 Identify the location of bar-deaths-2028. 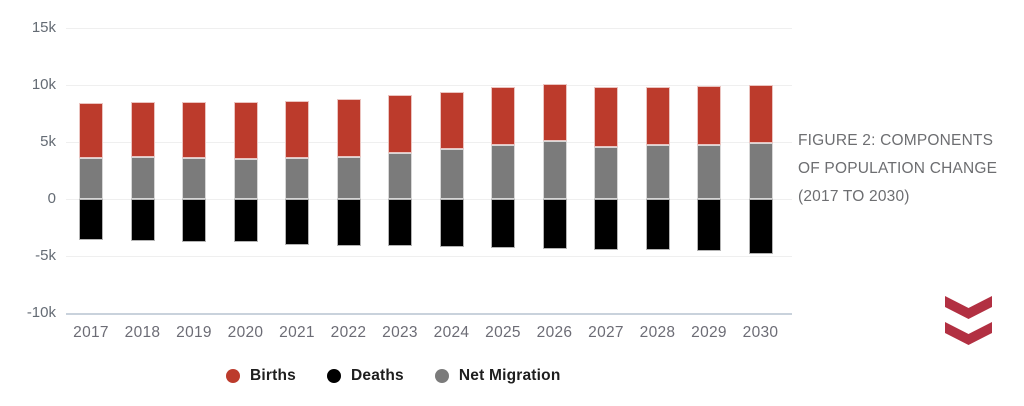
(657, 225).